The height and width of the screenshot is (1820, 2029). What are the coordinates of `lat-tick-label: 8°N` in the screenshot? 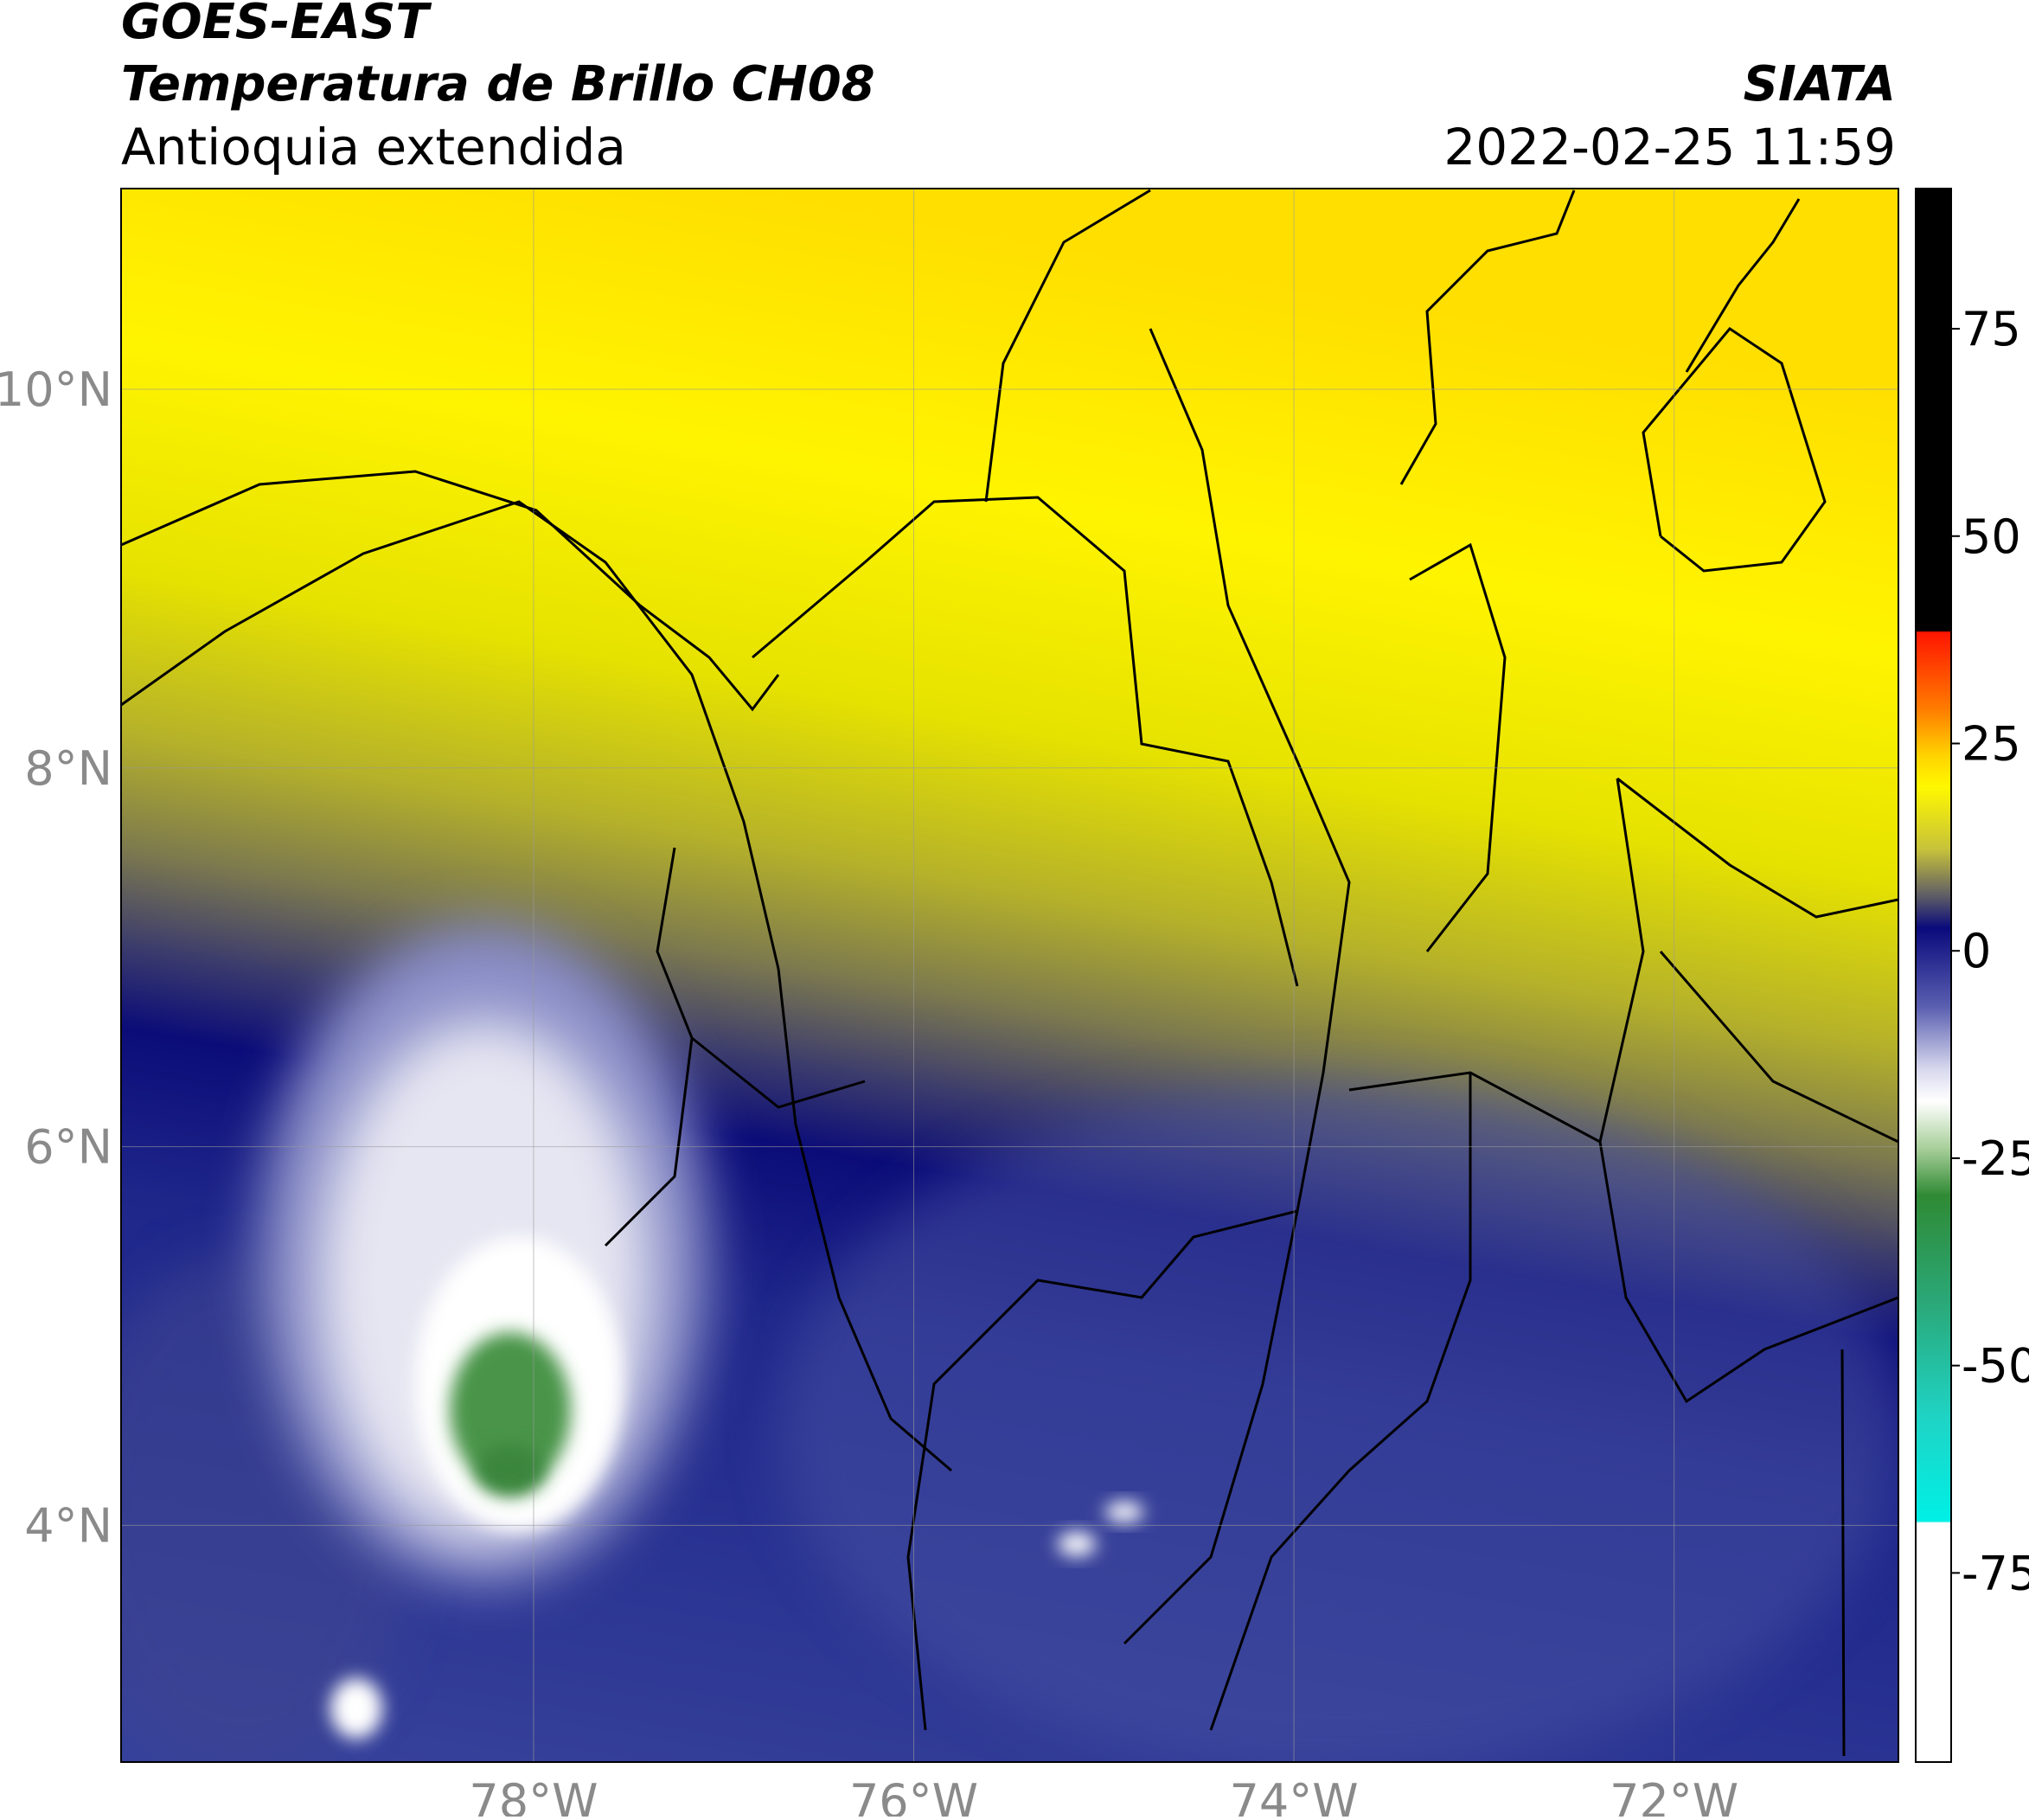 It's located at (68, 768).